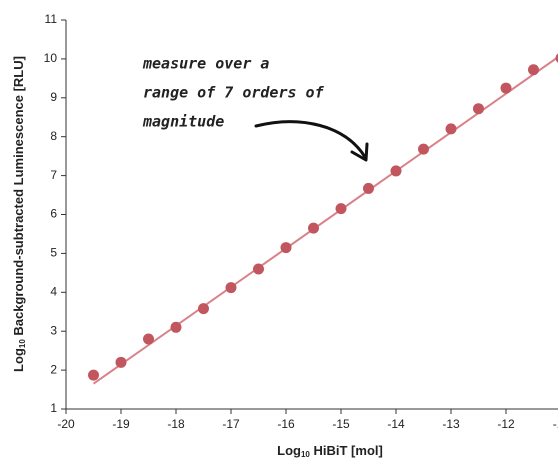 The width and height of the screenshot is (558, 459). Describe the element at coordinates (346, 450) in the screenshot. I see `x-label-text: HiBiT [mol]` at that location.